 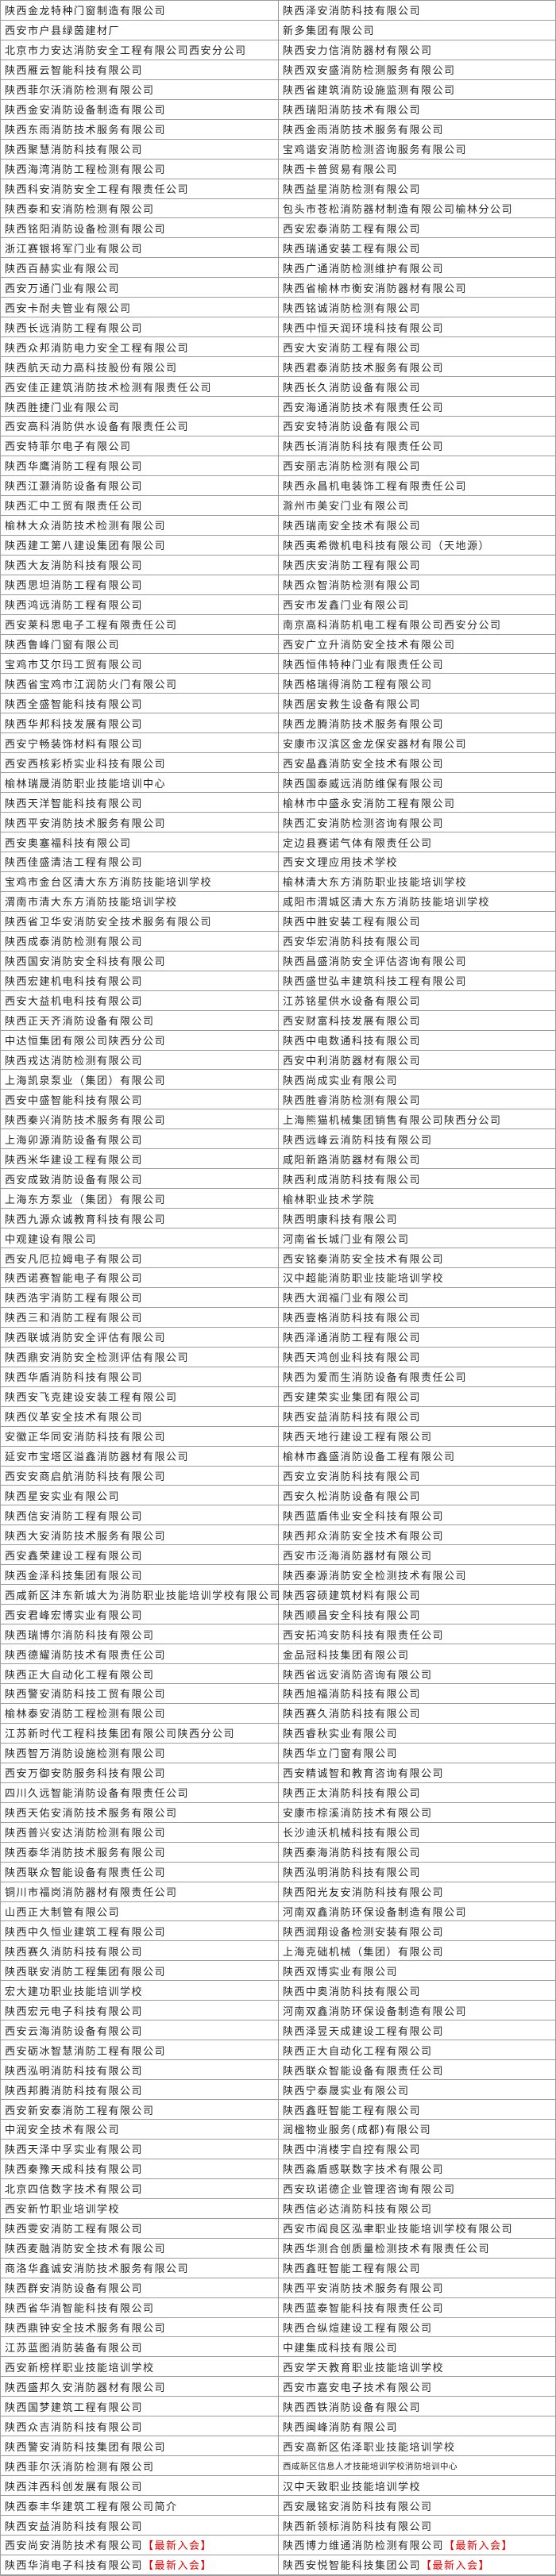 What do you see at coordinates (417, 2169) in the screenshot?
I see `list-item: 陕西淼盾感联数字技术有限公司` at bounding box center [417, 2169].